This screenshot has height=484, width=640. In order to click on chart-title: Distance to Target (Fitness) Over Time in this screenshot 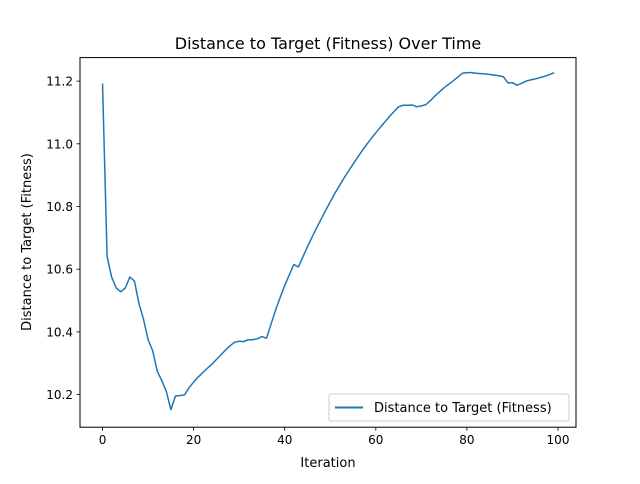, I will do `click(328, 43)`.